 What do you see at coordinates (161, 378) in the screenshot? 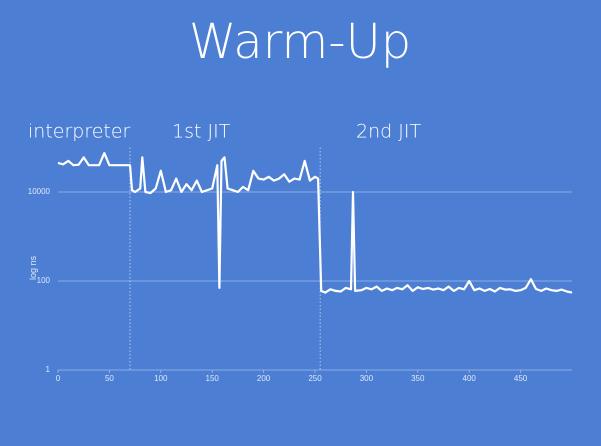
I see `x-tick-label: 100` at bounding box center [161, 378].